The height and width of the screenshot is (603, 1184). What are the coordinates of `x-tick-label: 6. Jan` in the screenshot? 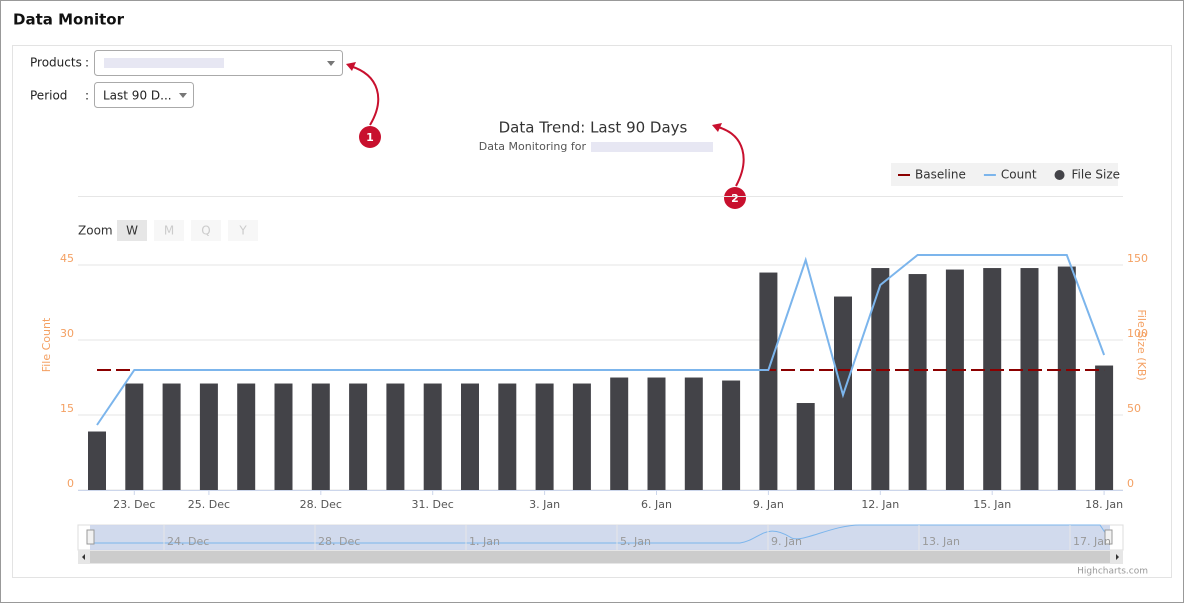 It's located at (656, 504).